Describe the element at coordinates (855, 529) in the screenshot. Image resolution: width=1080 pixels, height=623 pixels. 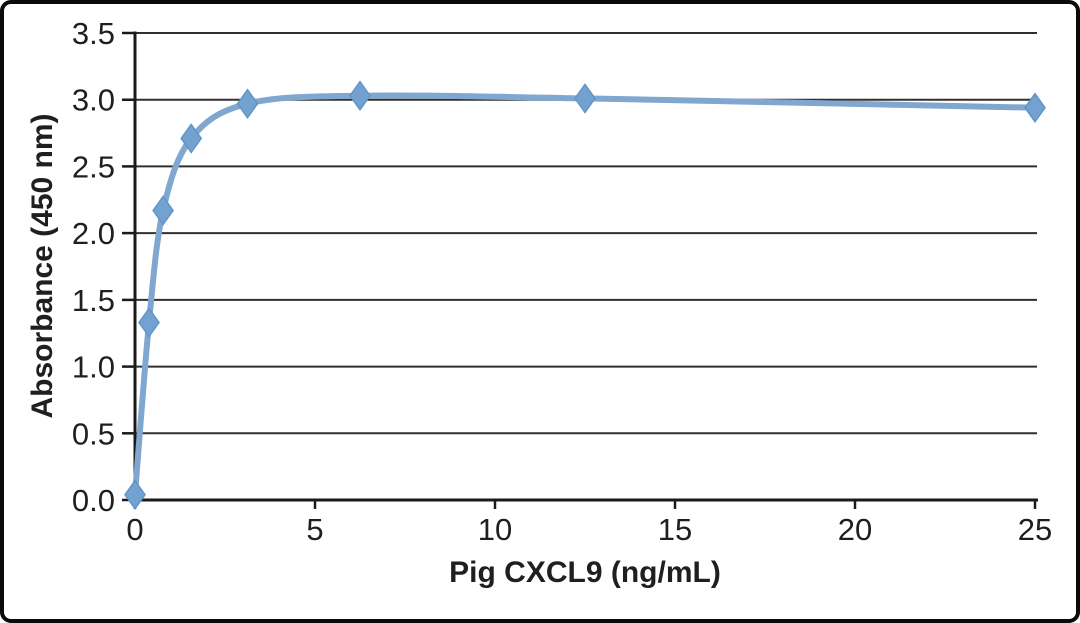
I see `x-tick-label-20: 20` at that location.